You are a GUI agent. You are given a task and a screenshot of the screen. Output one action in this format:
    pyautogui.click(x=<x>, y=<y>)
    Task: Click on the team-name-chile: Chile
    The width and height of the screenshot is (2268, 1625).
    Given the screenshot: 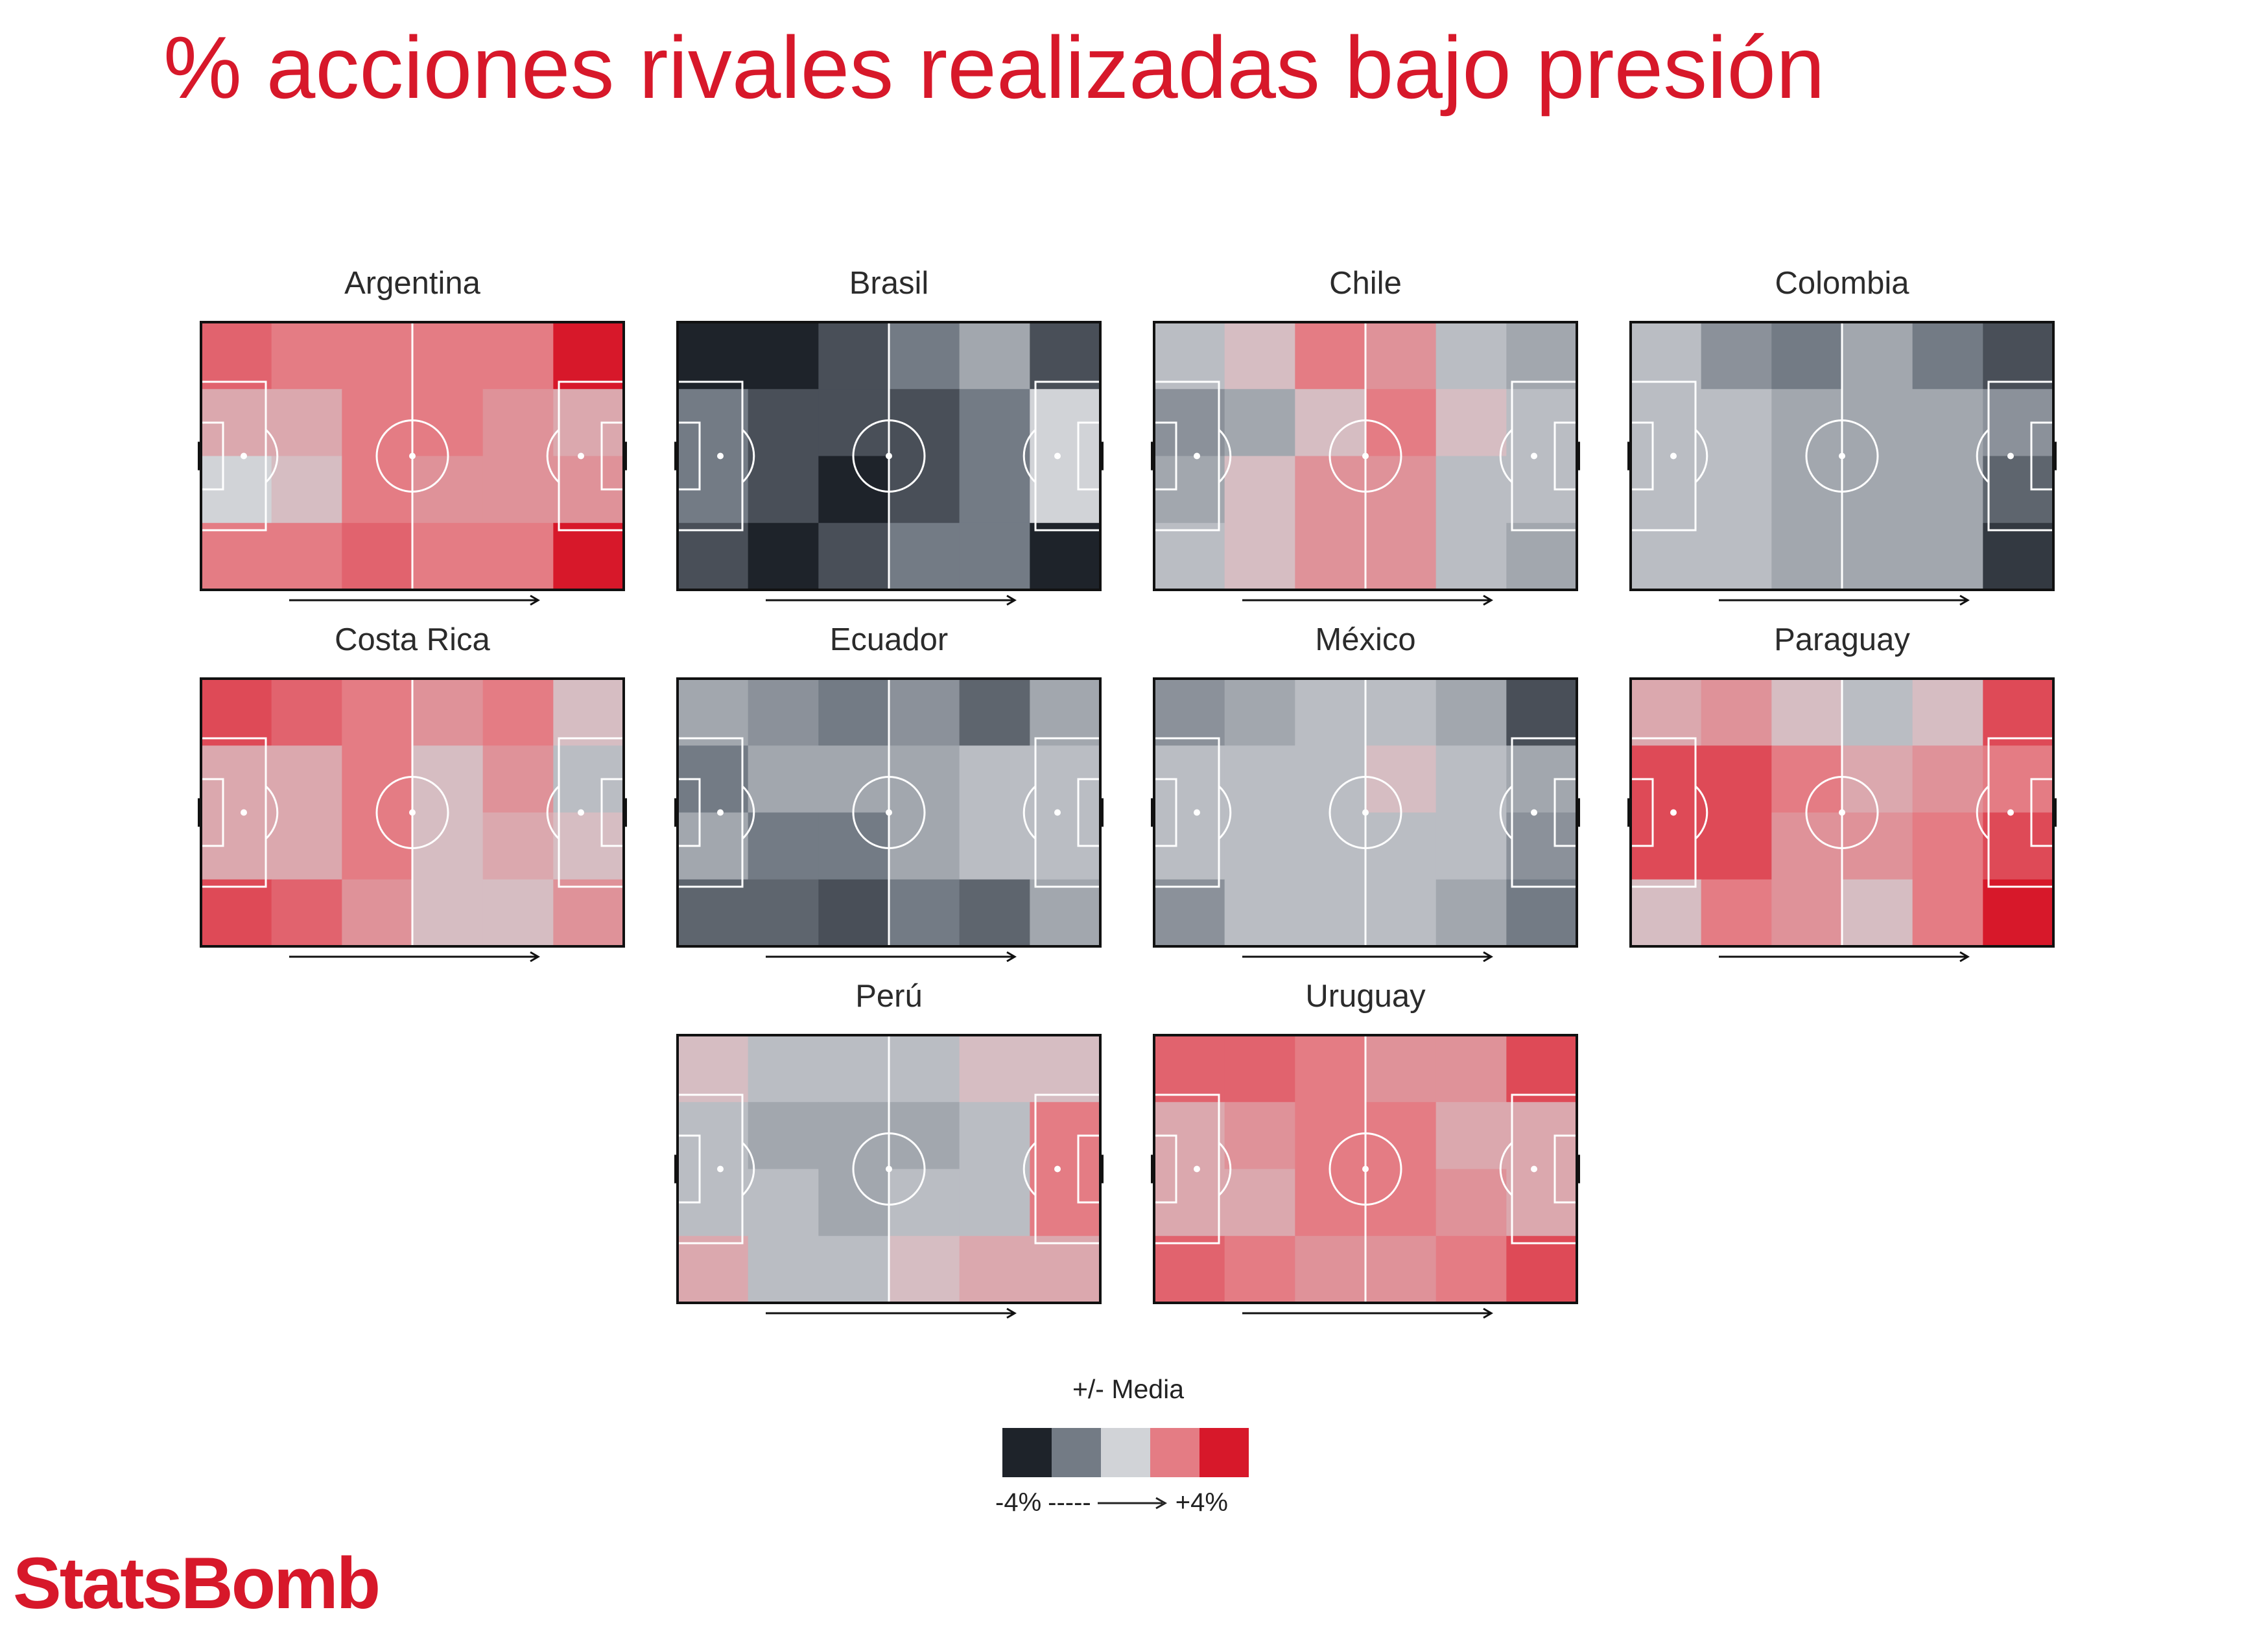 What is the action you would take?
    pyautogui.click(x=1365, y=283)
    